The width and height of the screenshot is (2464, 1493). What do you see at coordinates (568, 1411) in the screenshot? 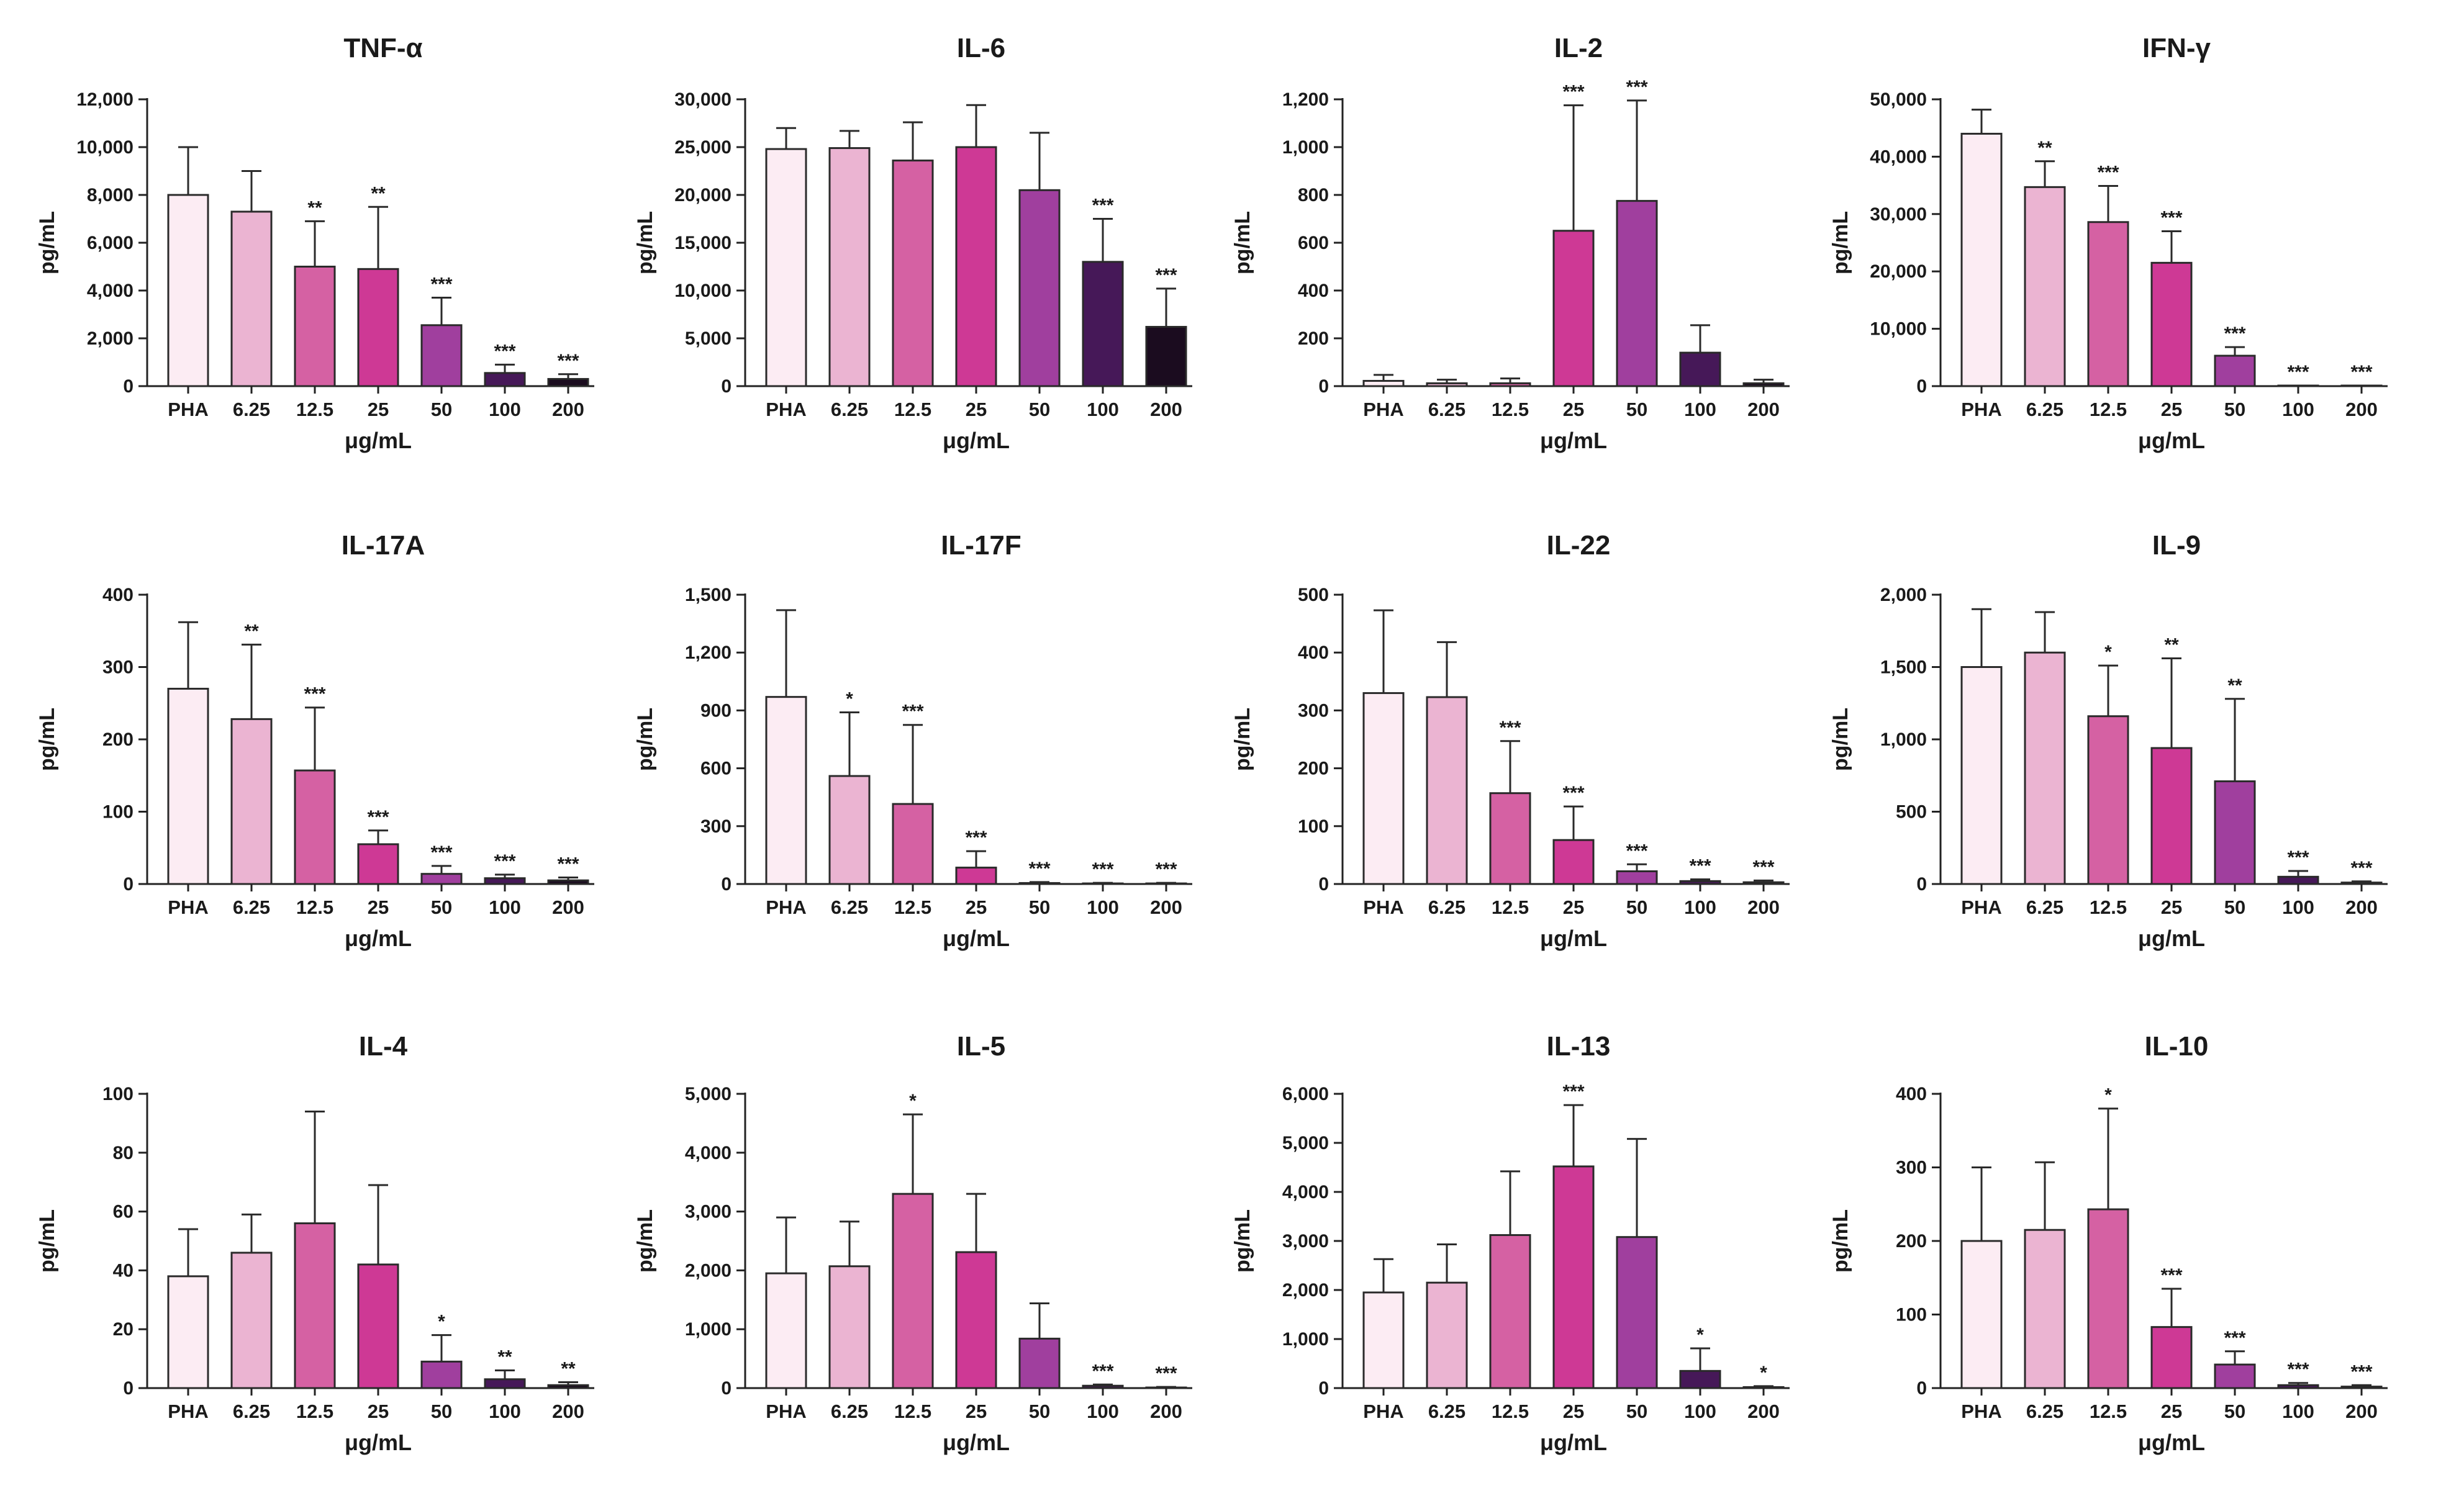
I see `x-tick-label: 200` at bounding box center [568, 1411].